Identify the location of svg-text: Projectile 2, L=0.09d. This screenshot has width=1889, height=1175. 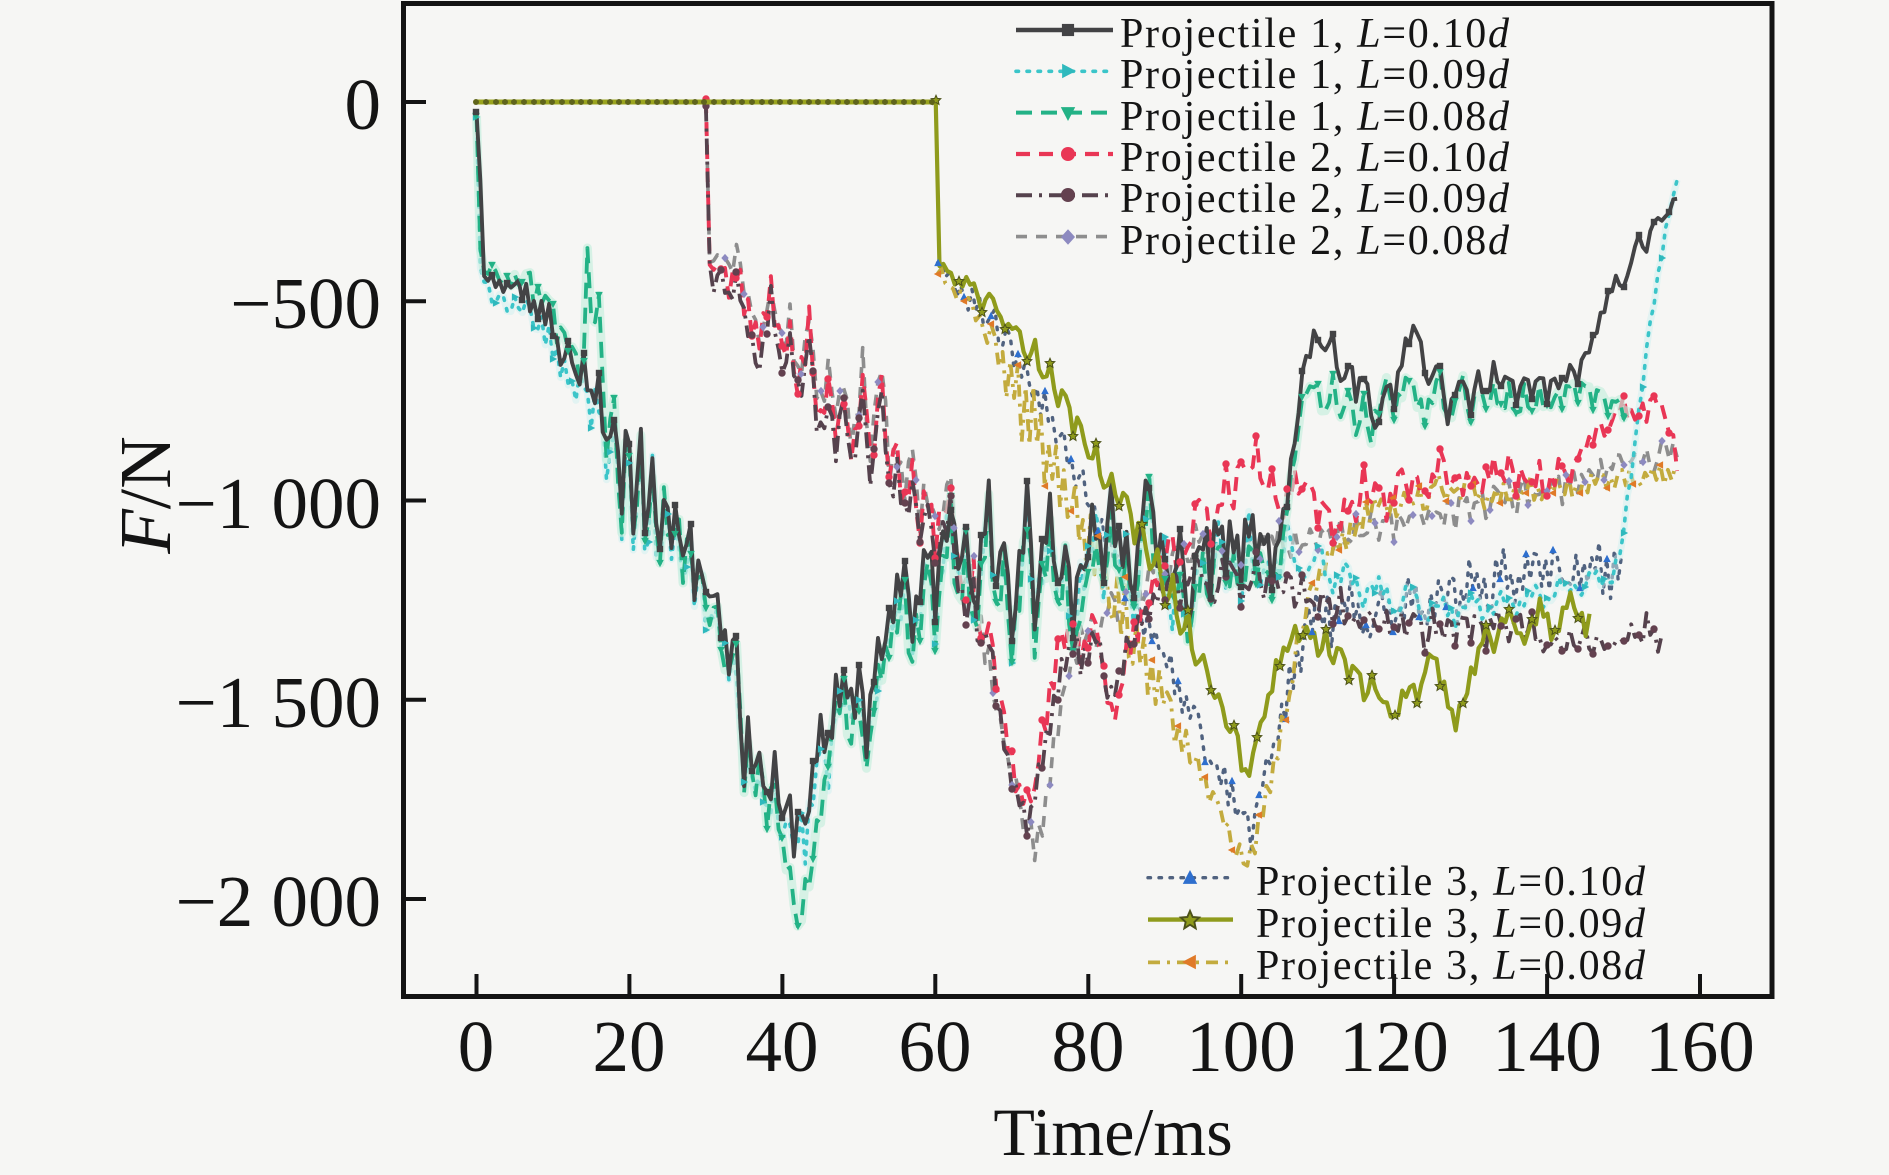
(1315, 199).